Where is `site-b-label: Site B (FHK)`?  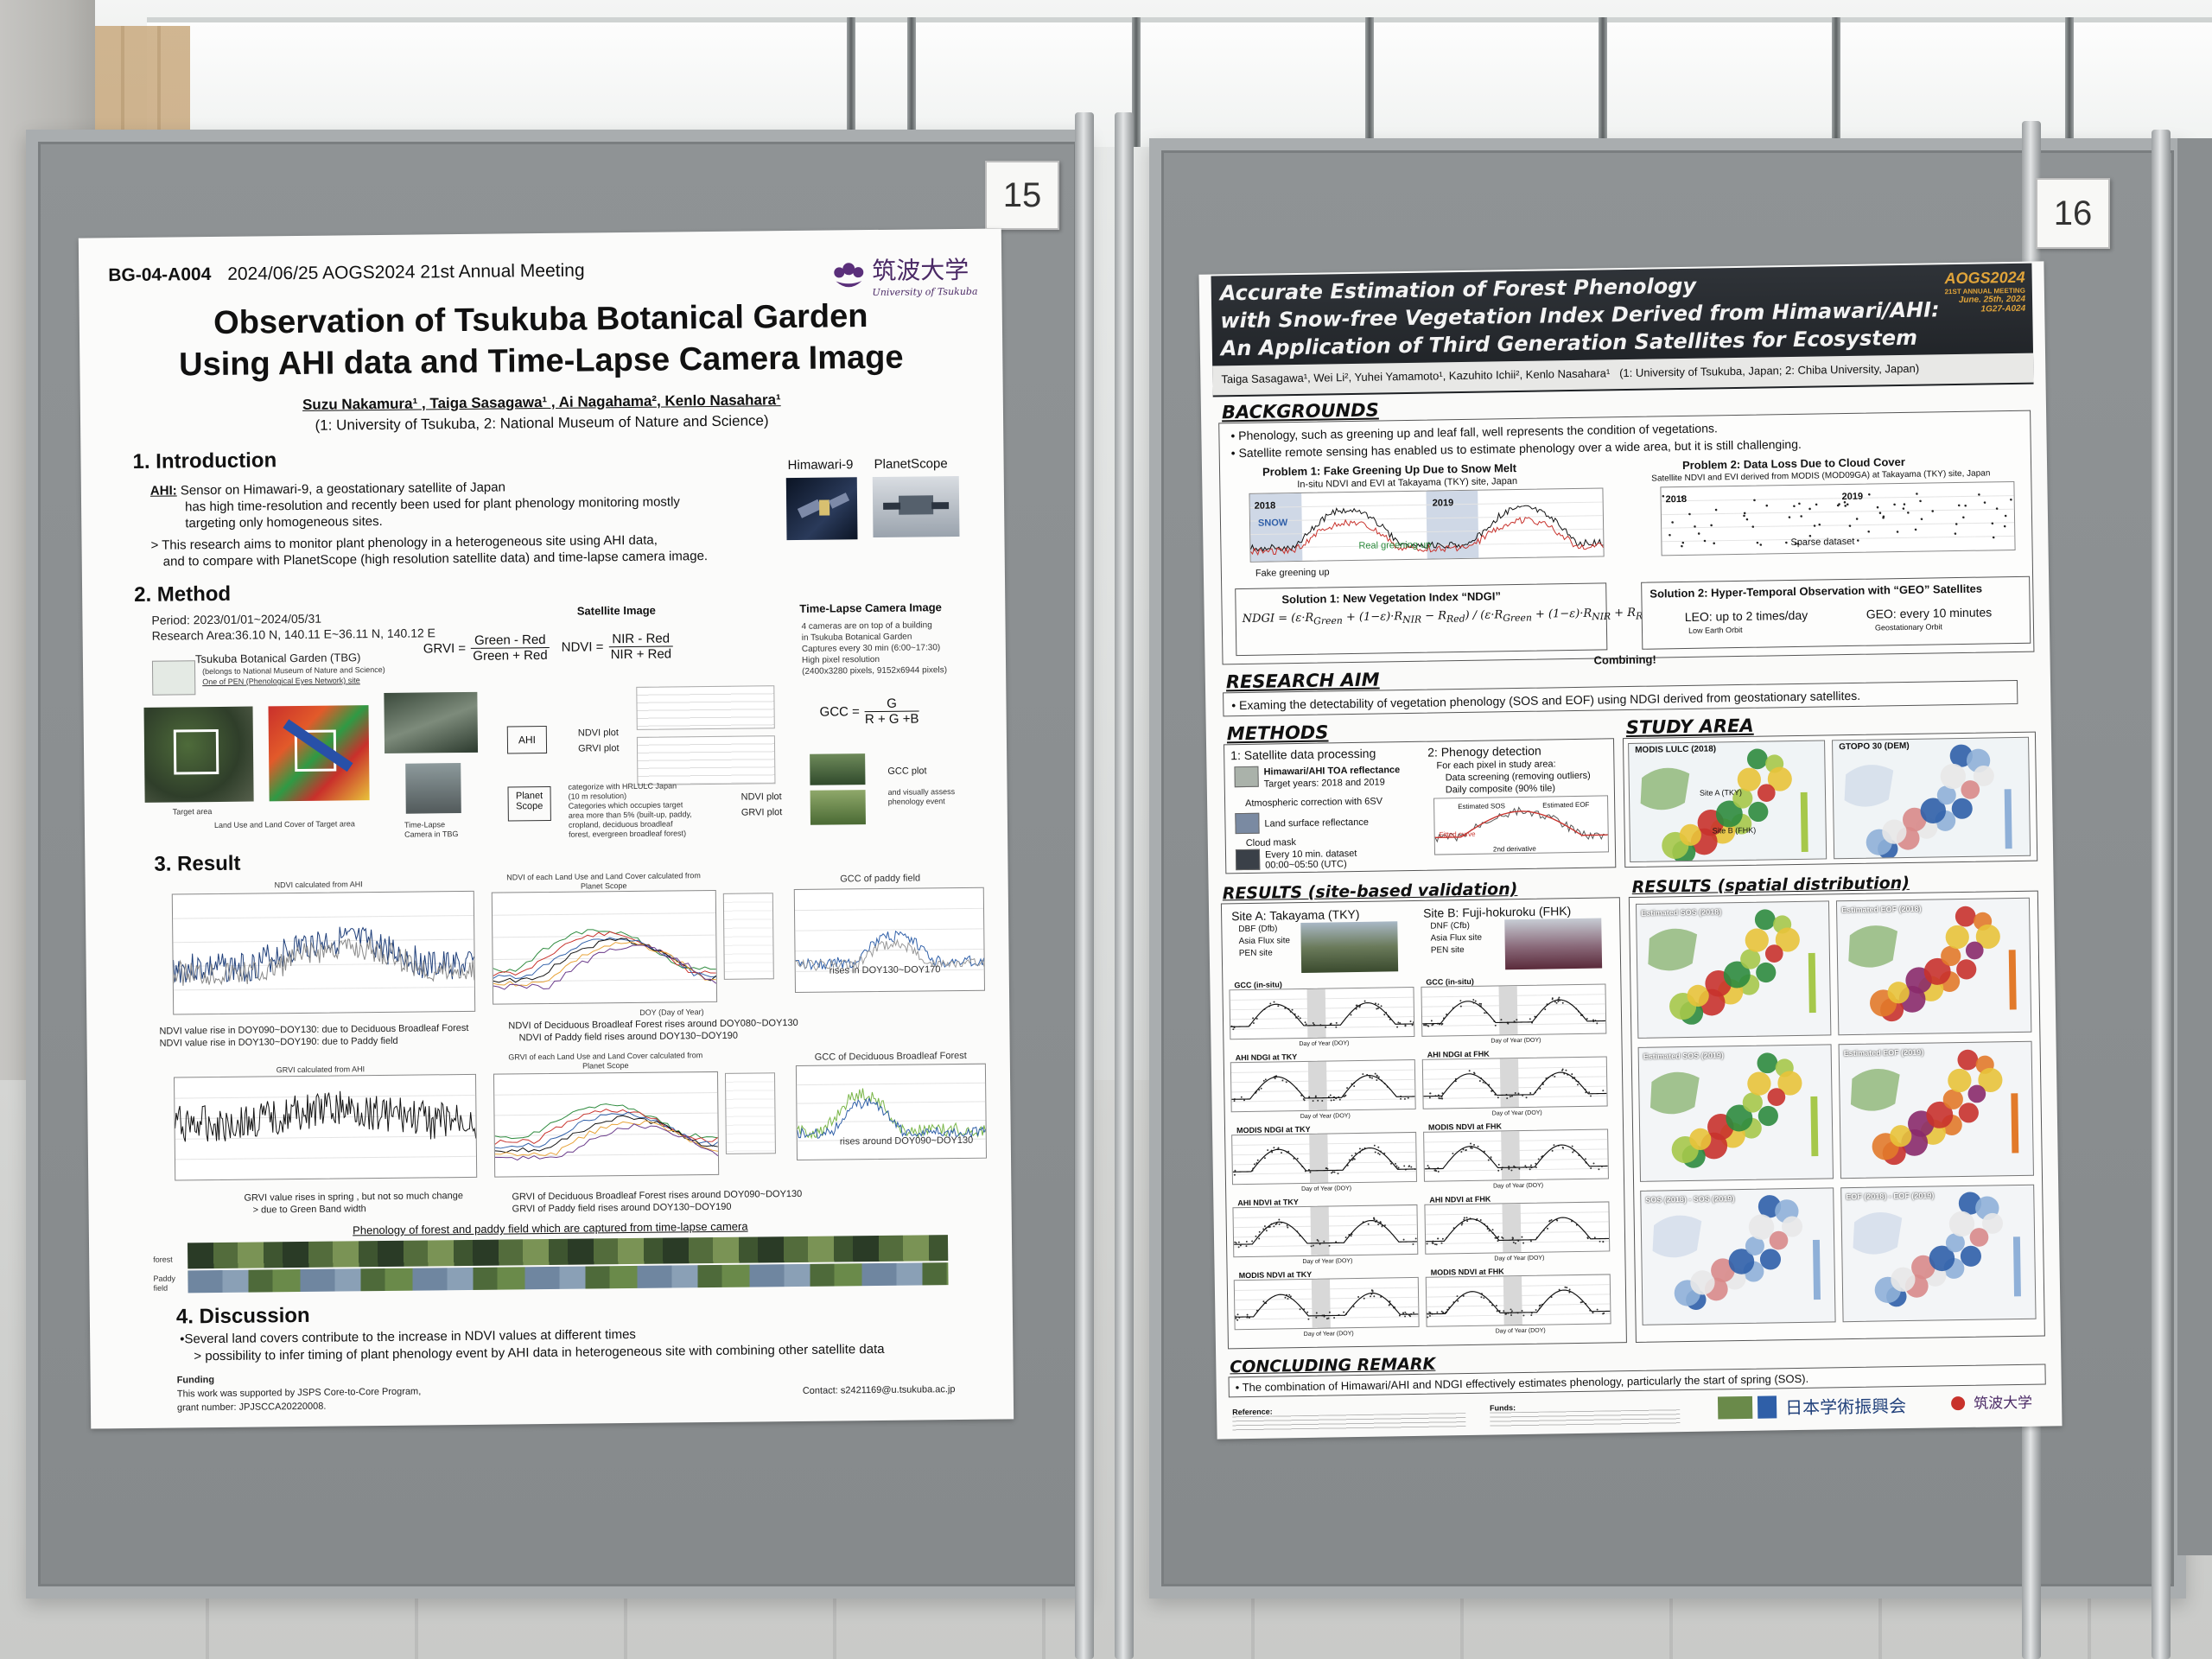
site-b-label: Site B (FHK) is located at coordinates (1734, 830).